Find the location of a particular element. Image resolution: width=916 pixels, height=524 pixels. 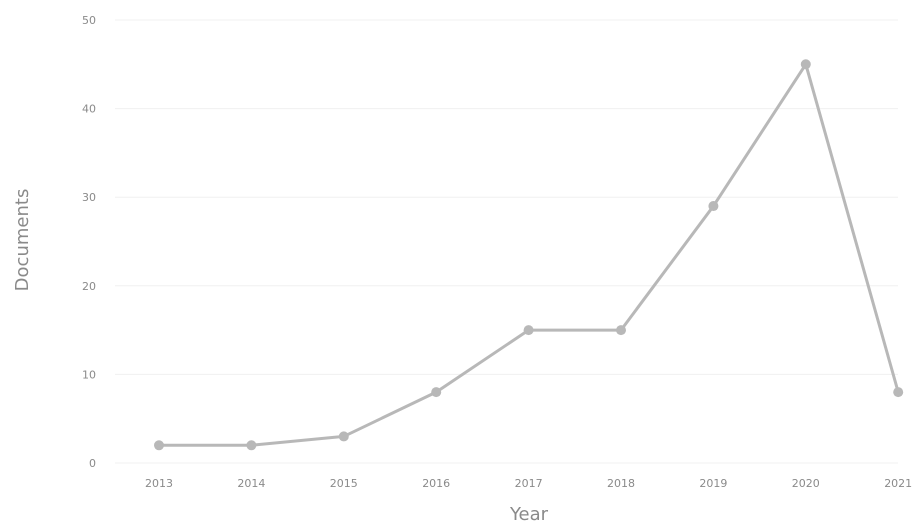

y-tick-label: 50 is located at coordinates (89, 20).